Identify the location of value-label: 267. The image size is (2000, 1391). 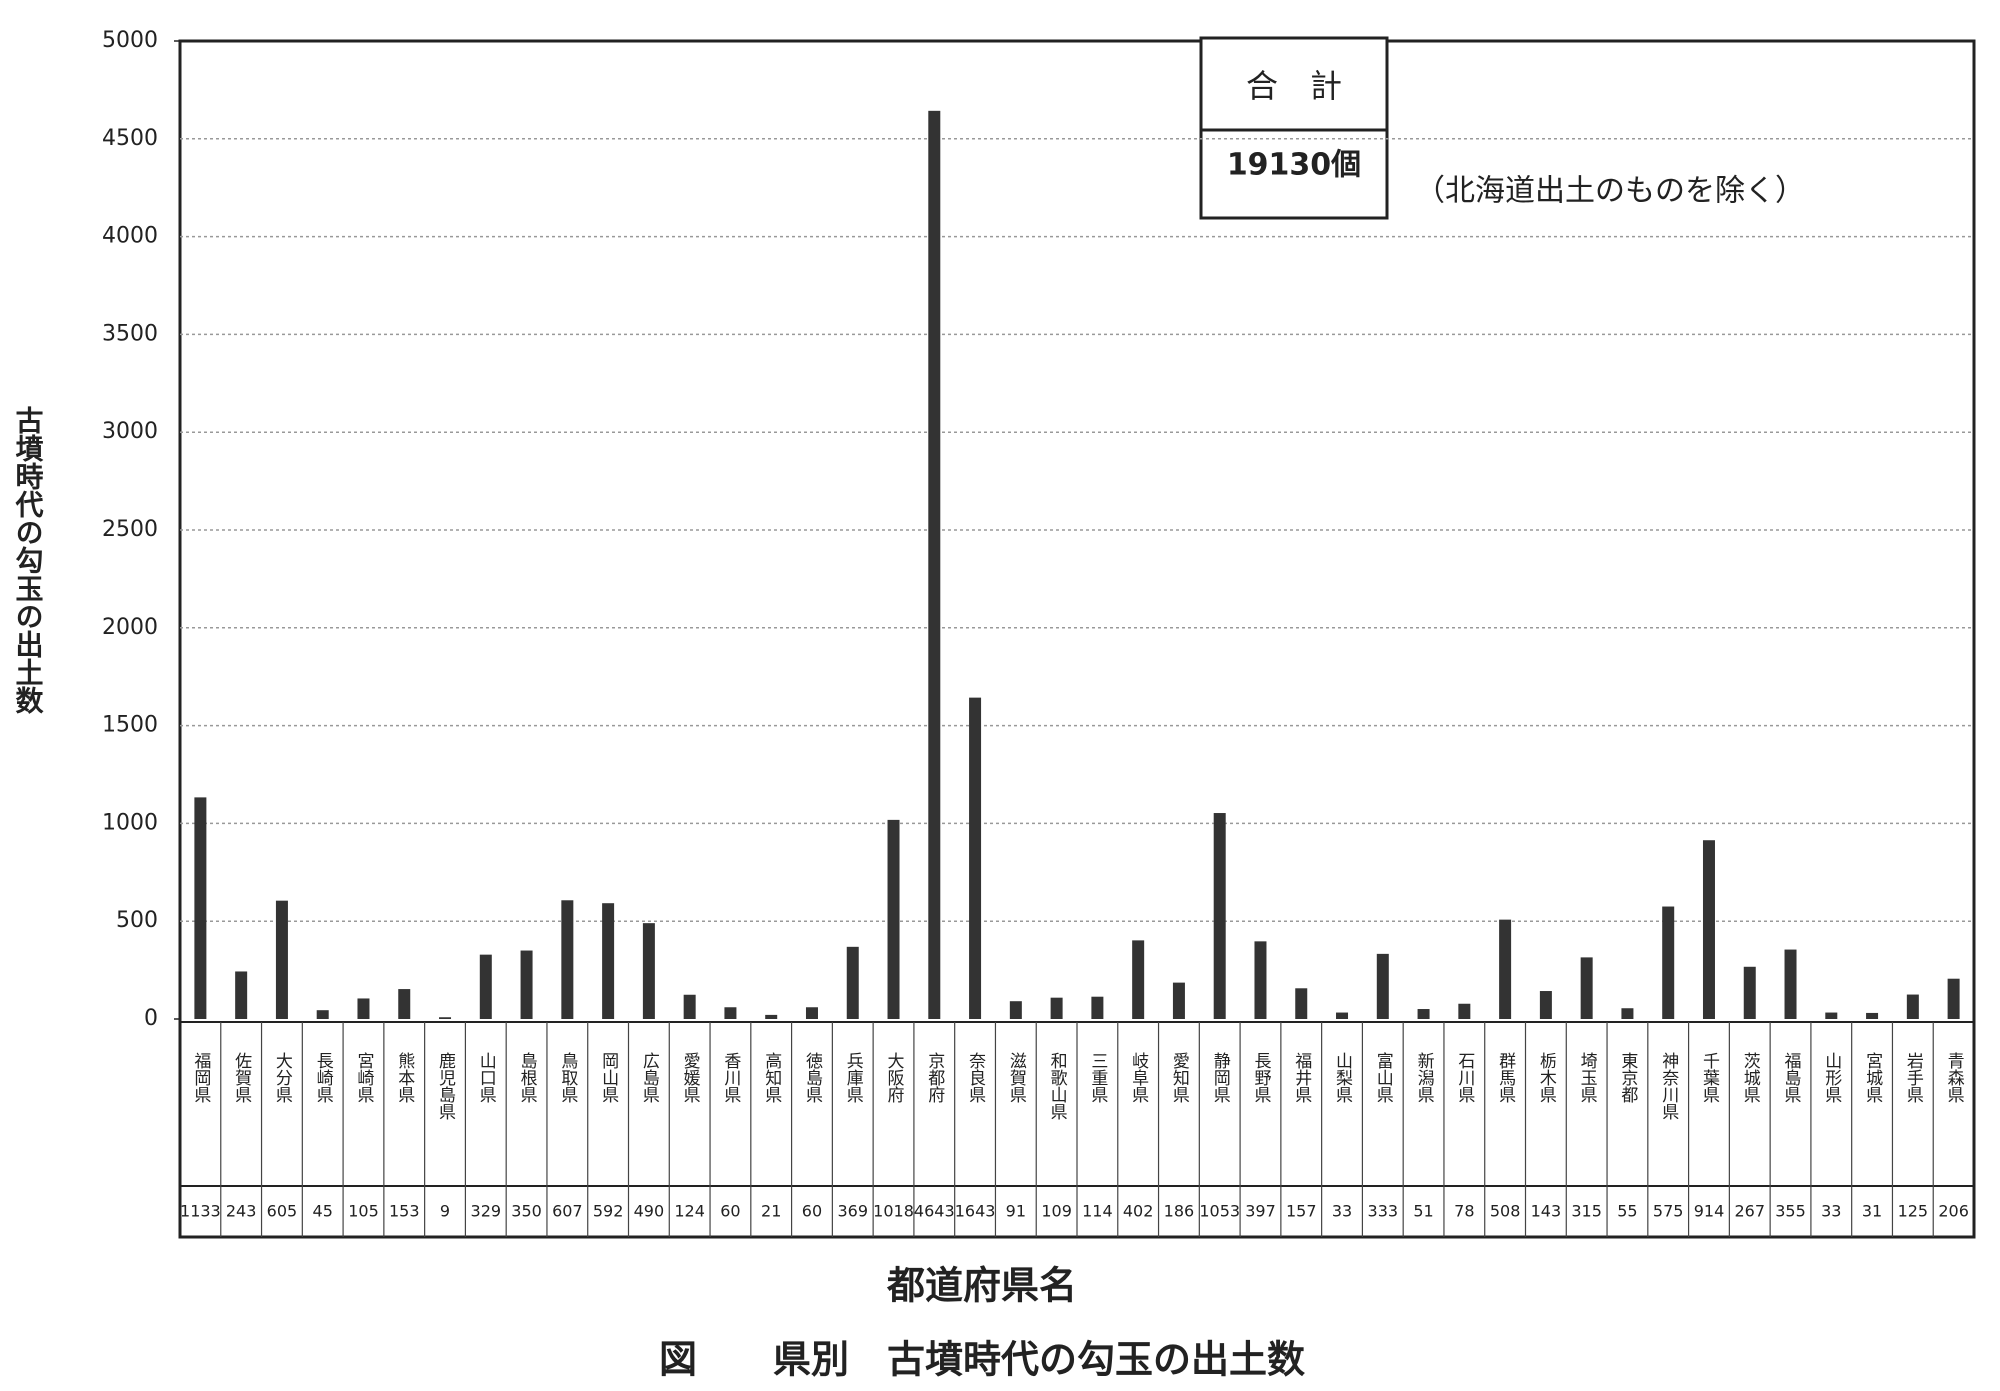
(1749, 1211).